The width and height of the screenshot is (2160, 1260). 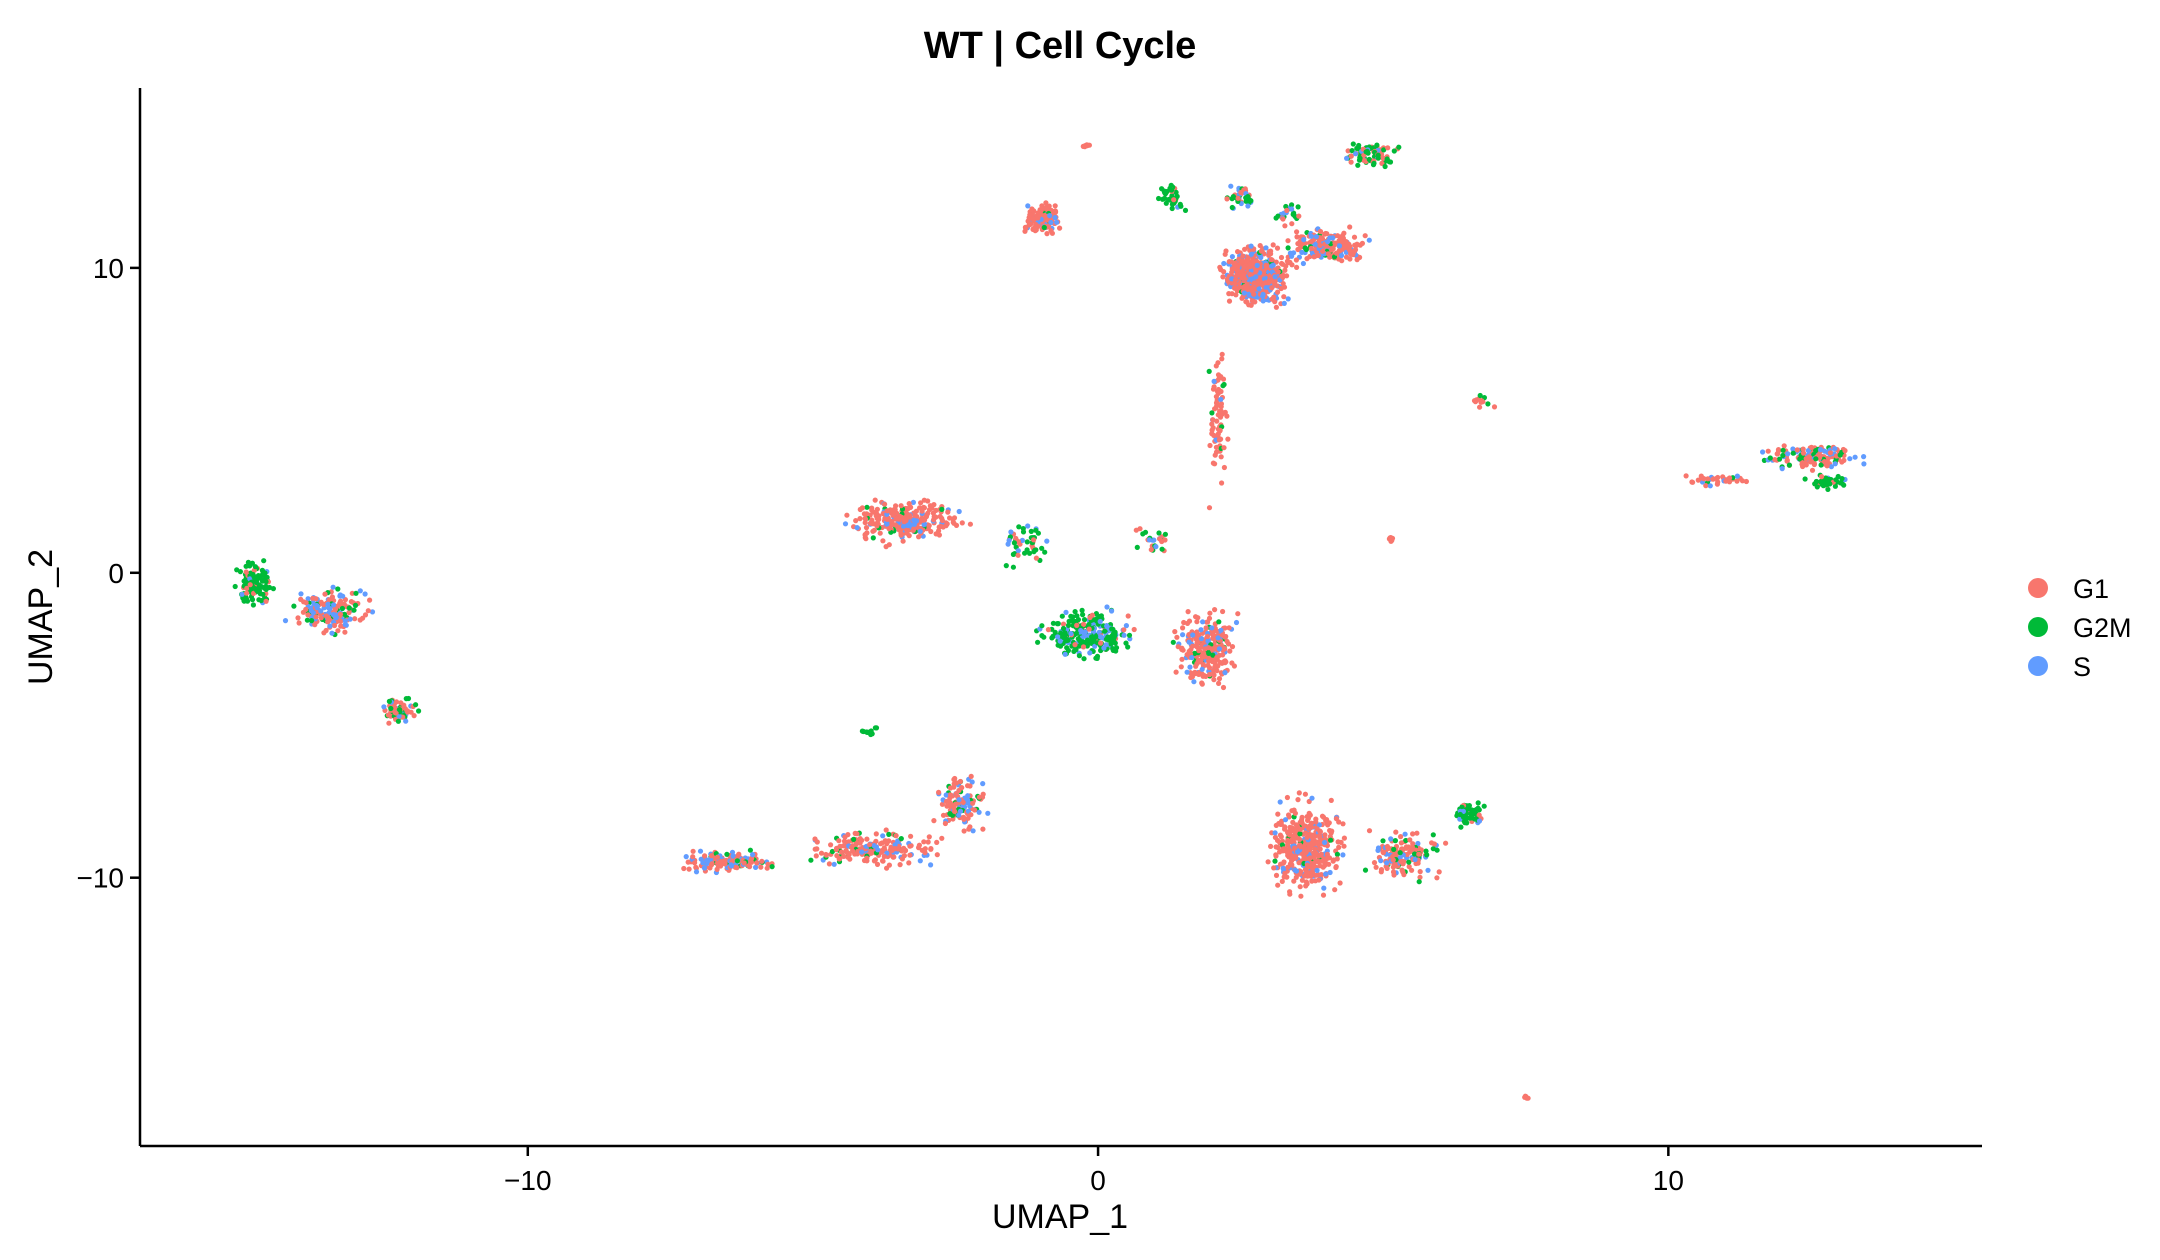 What do you see at coordinates (1668, 1180) in the screenshot?
I see `x-tick-label: 10` at bounding box center [1668, 1180].